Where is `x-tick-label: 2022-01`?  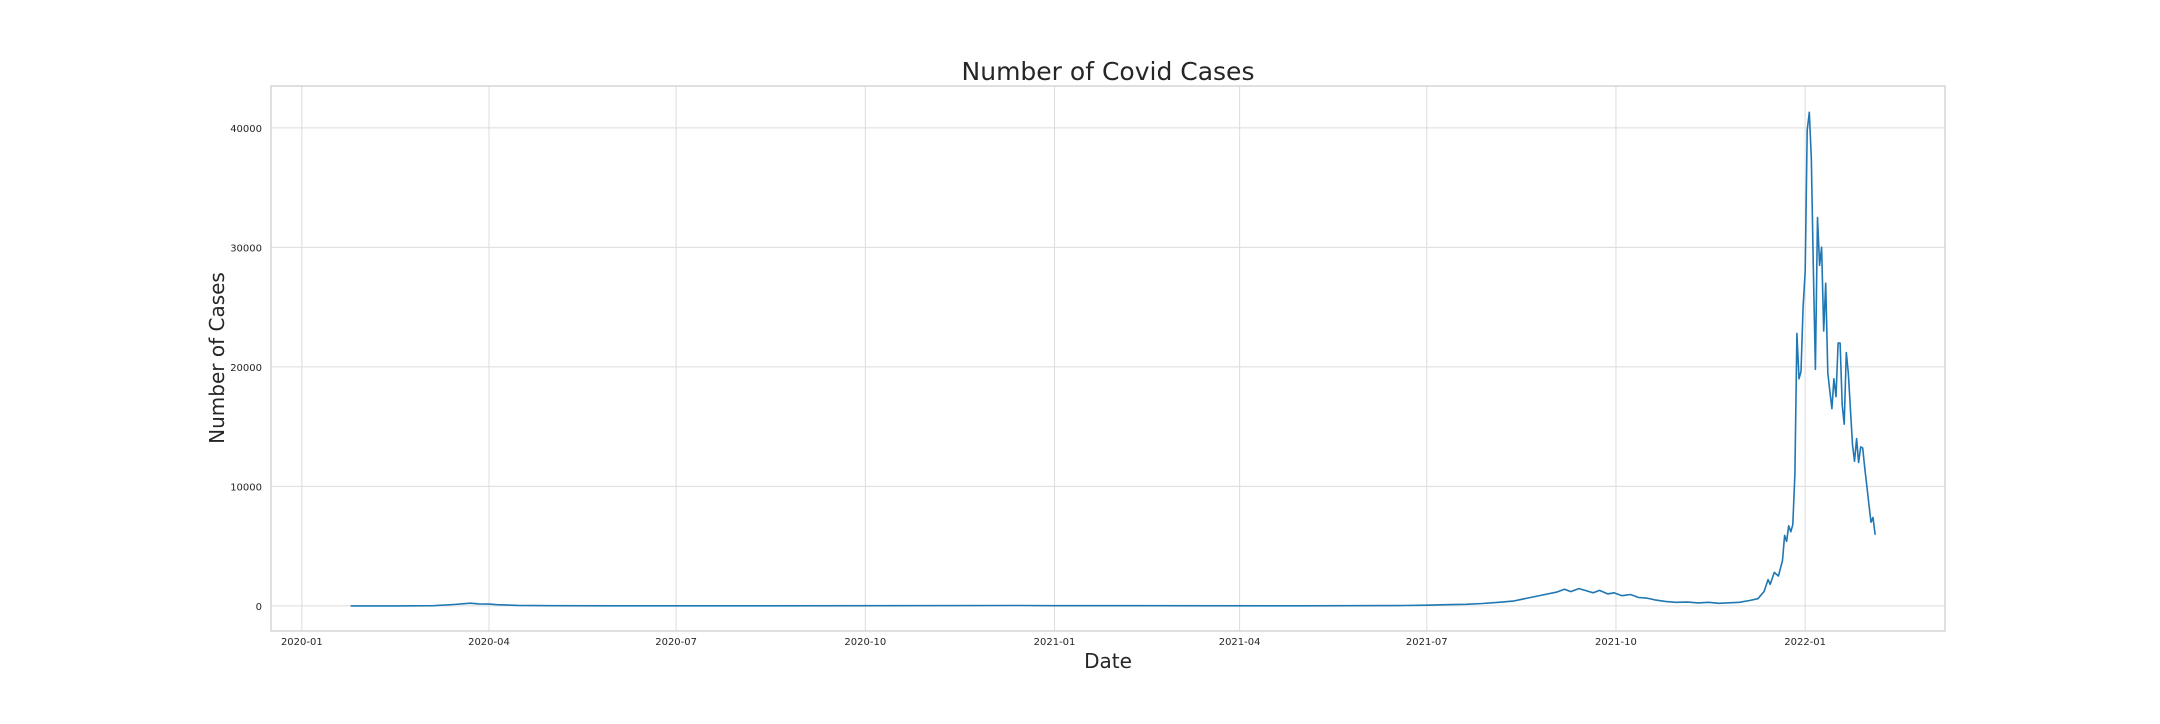
x-tick-label: 2022-01 is located at coordinates (1805, 642).